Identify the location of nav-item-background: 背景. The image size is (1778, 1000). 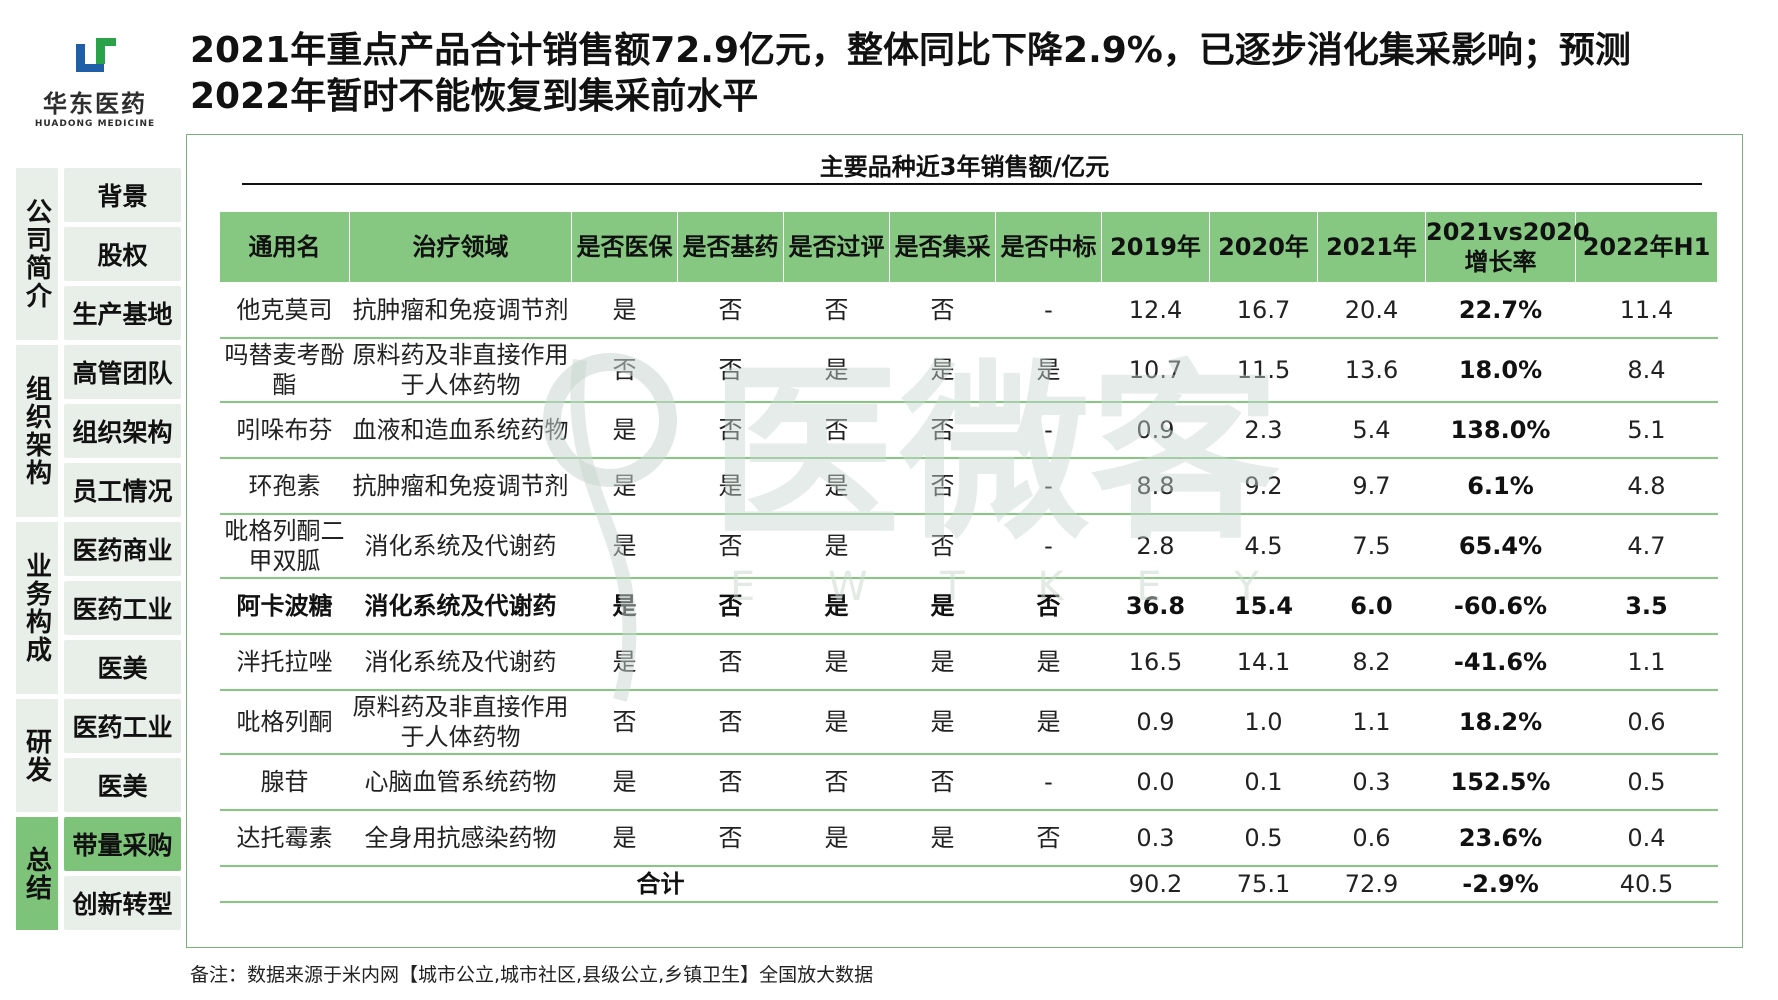
(122, 195).